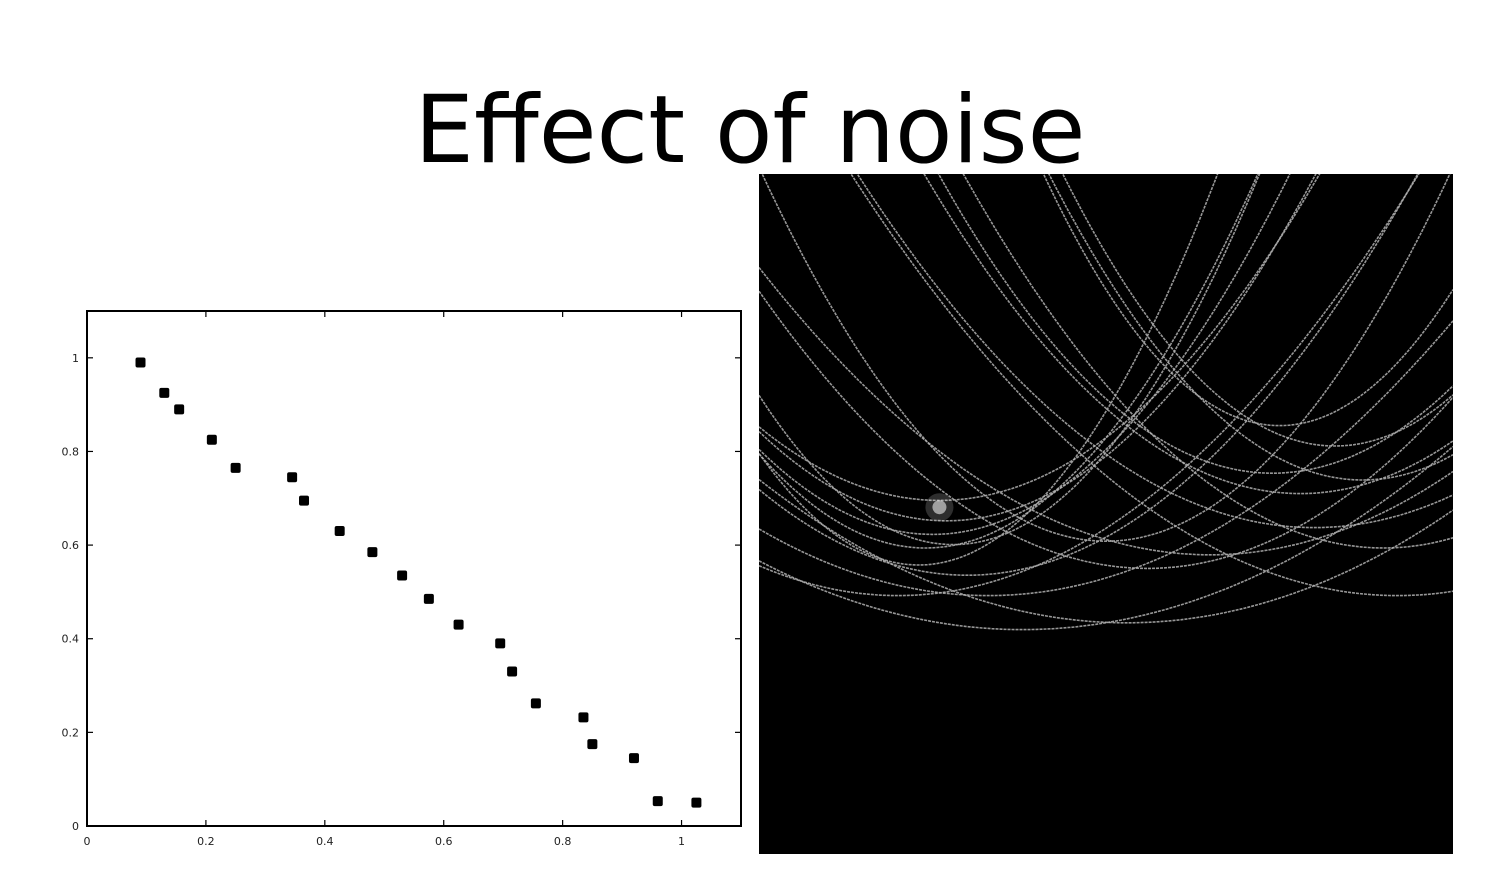 The height and width of the screenshot is (878, 1500). I want to click on x-tick-label: 0.6, so click(444, 841).